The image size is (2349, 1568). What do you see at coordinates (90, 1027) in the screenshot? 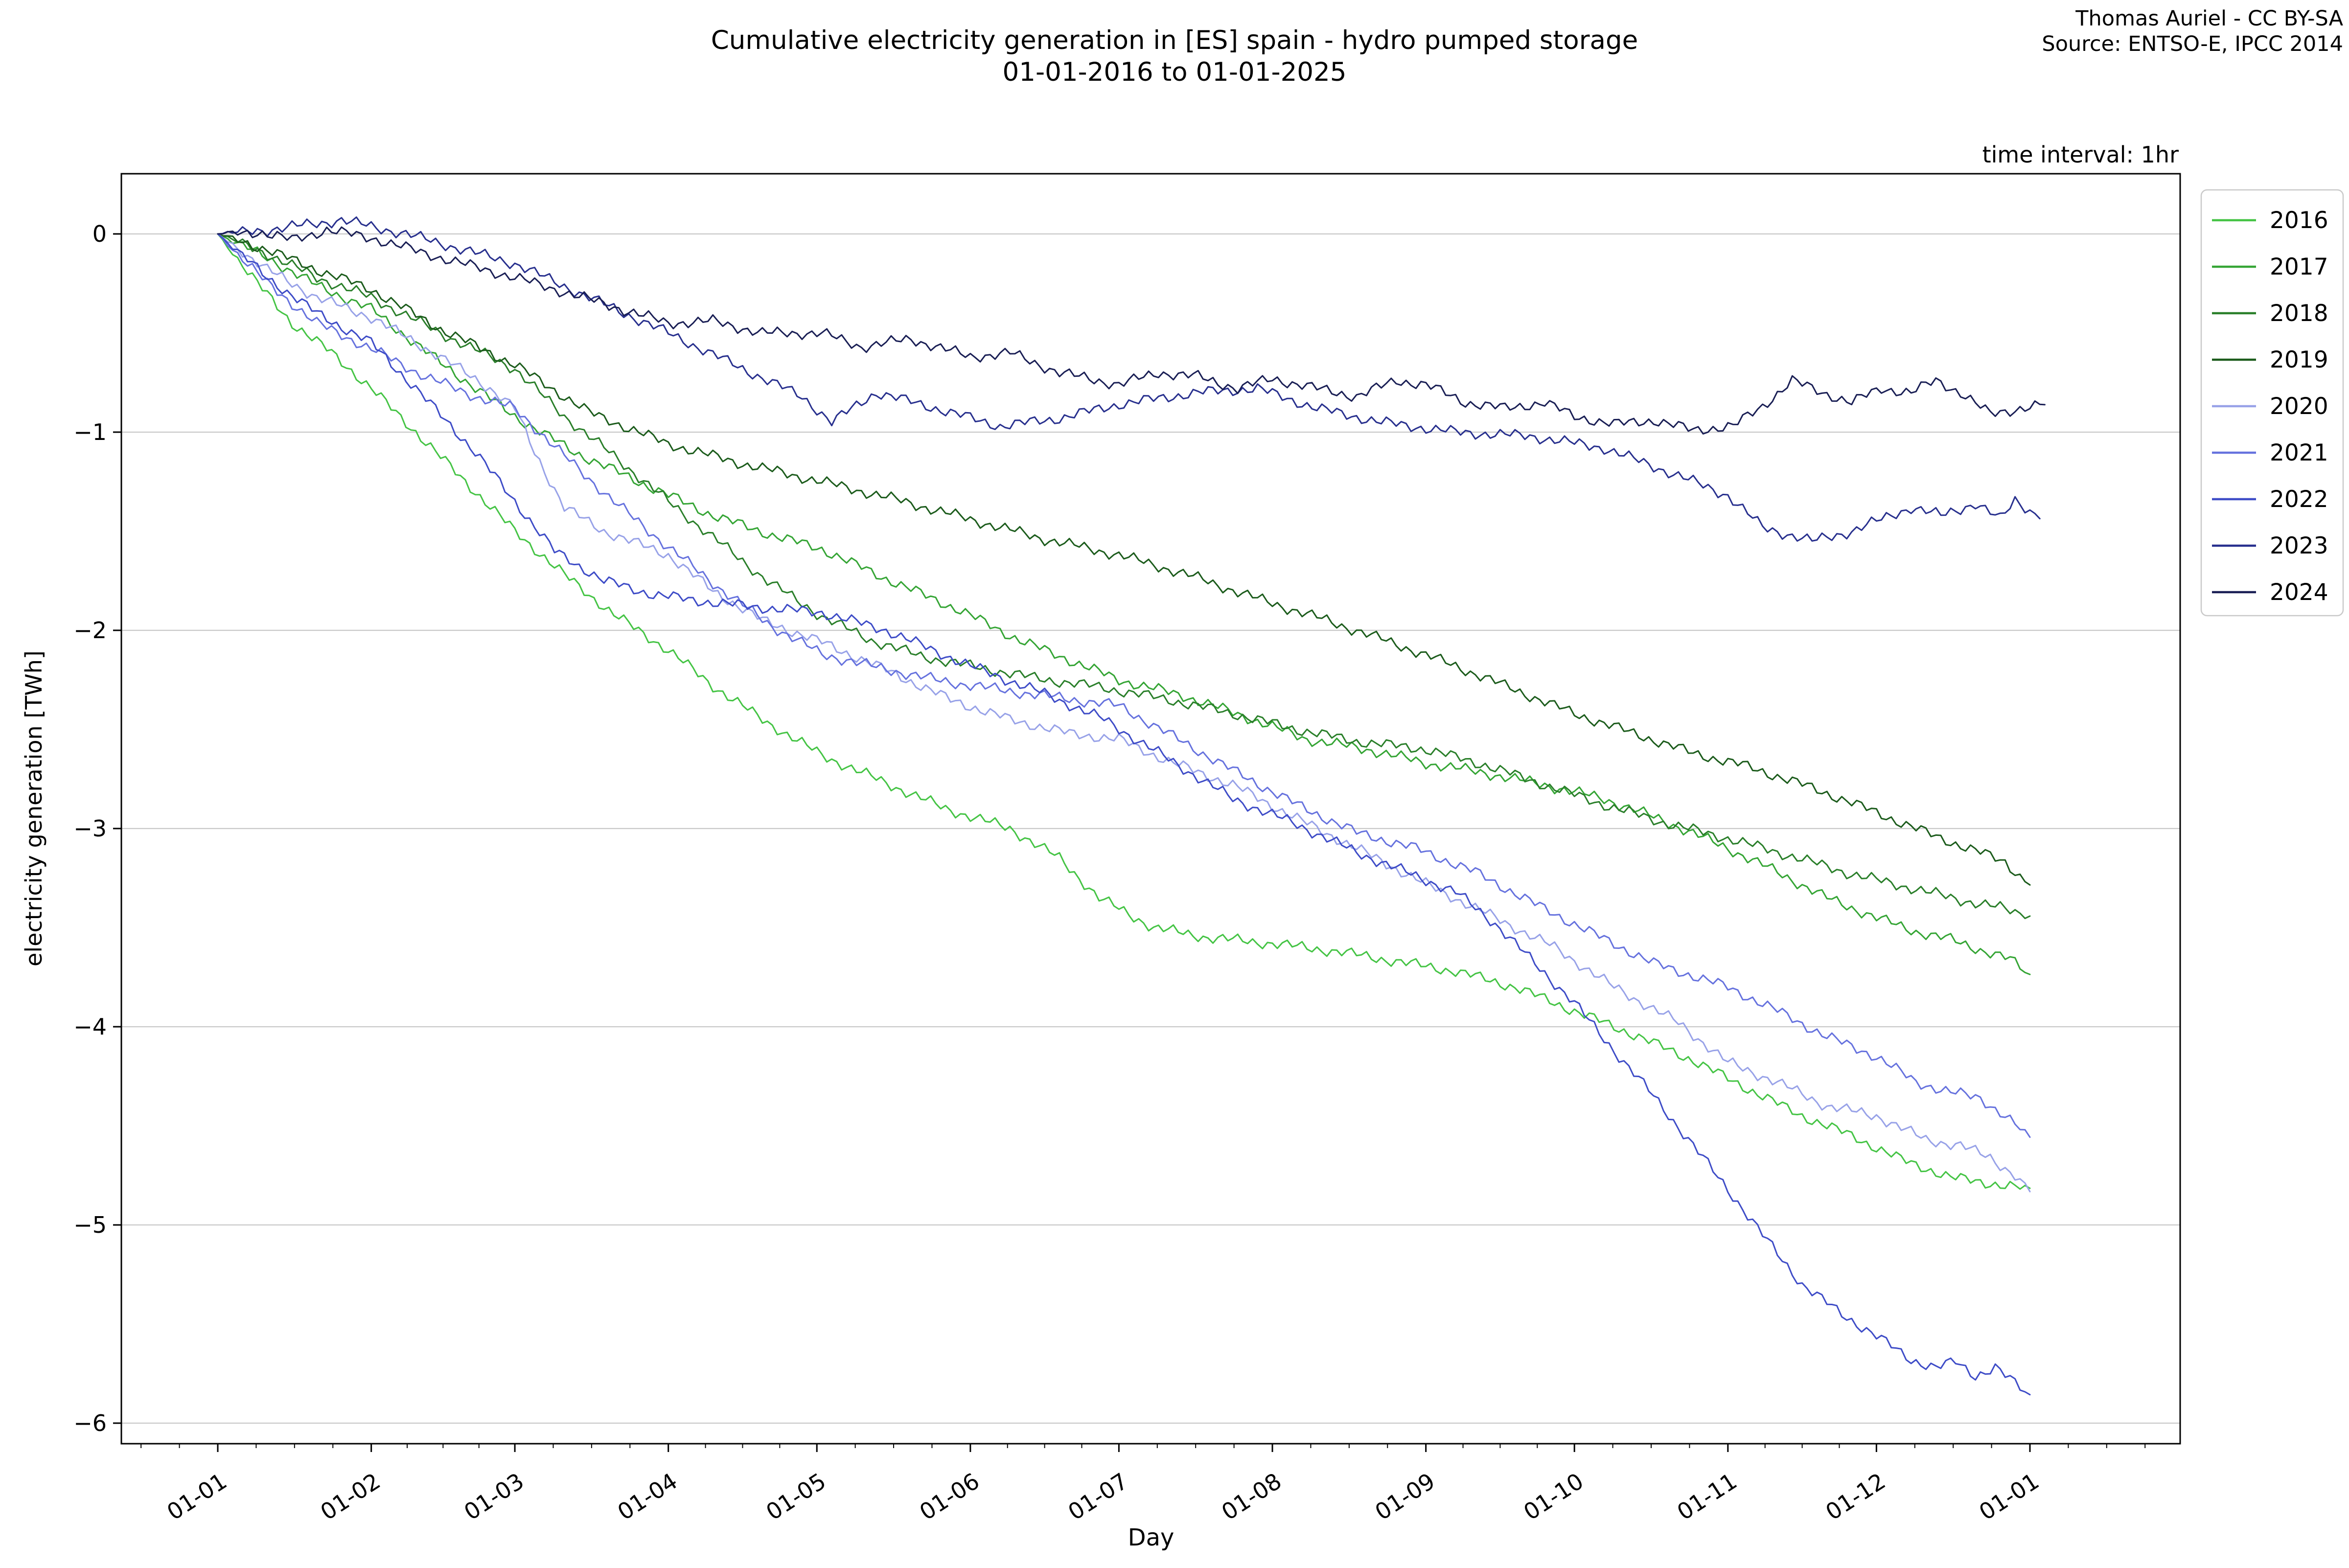
I see `y-tick-label: −4` at bounding box center [90, 1027].